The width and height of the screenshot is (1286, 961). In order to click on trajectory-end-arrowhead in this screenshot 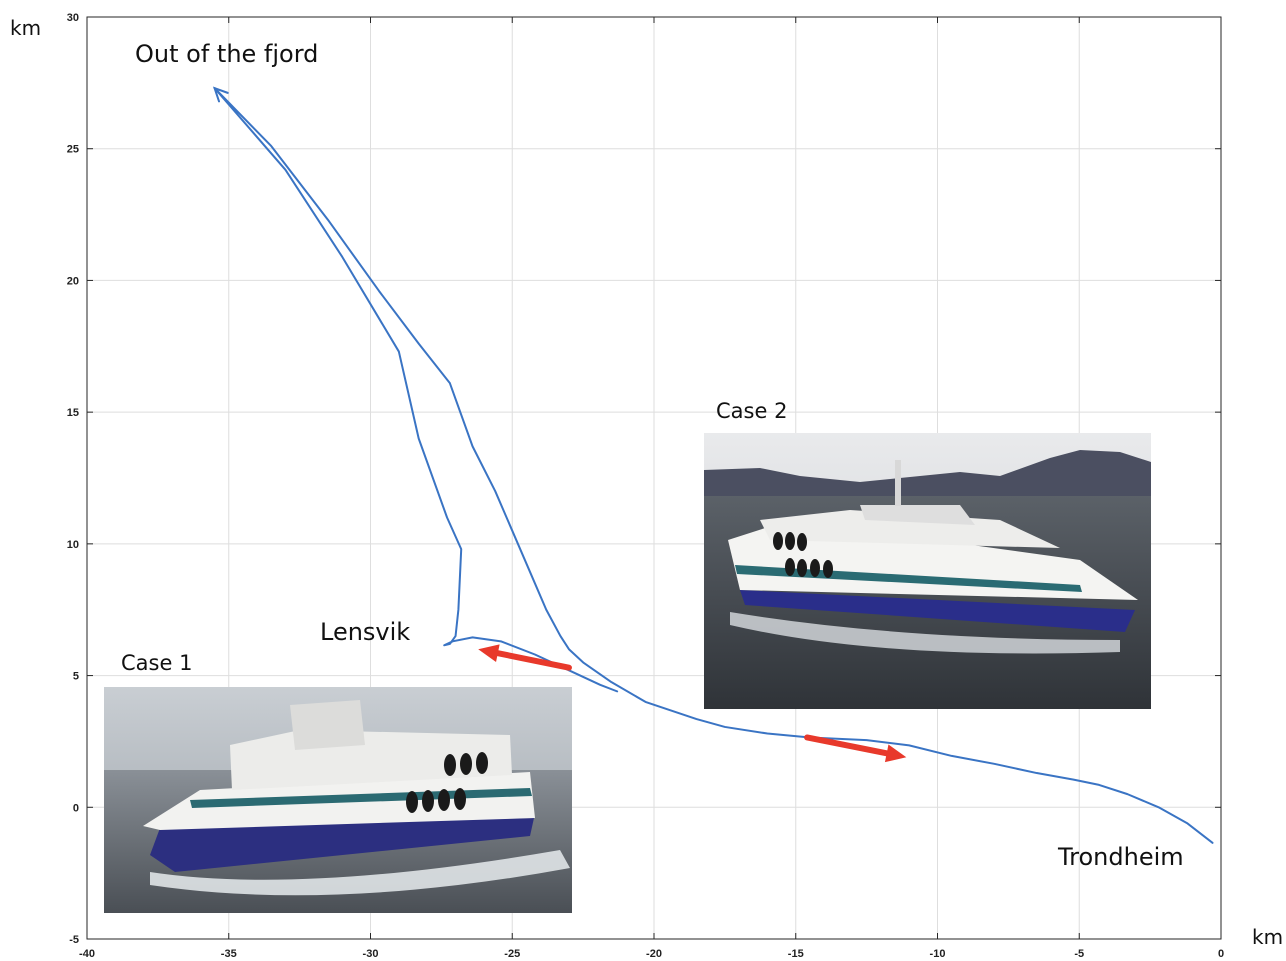, I will do `click(220, 94)`.